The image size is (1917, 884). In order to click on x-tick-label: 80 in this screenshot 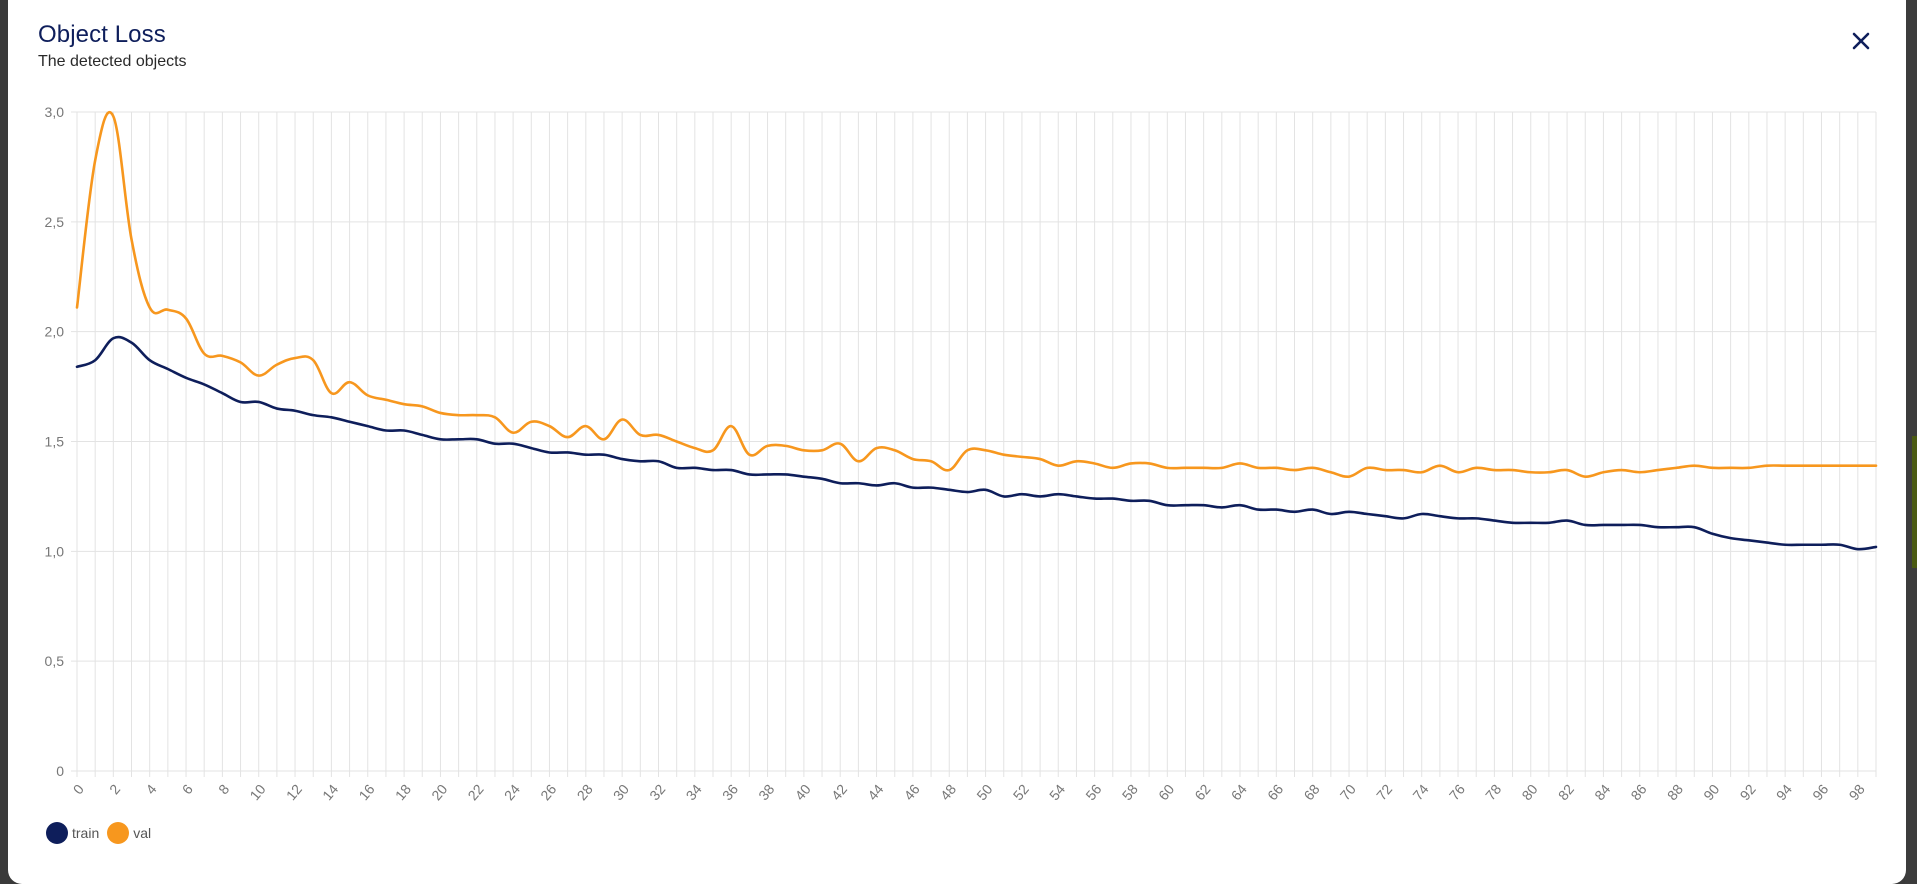, I will do `click(1529, 792)`.